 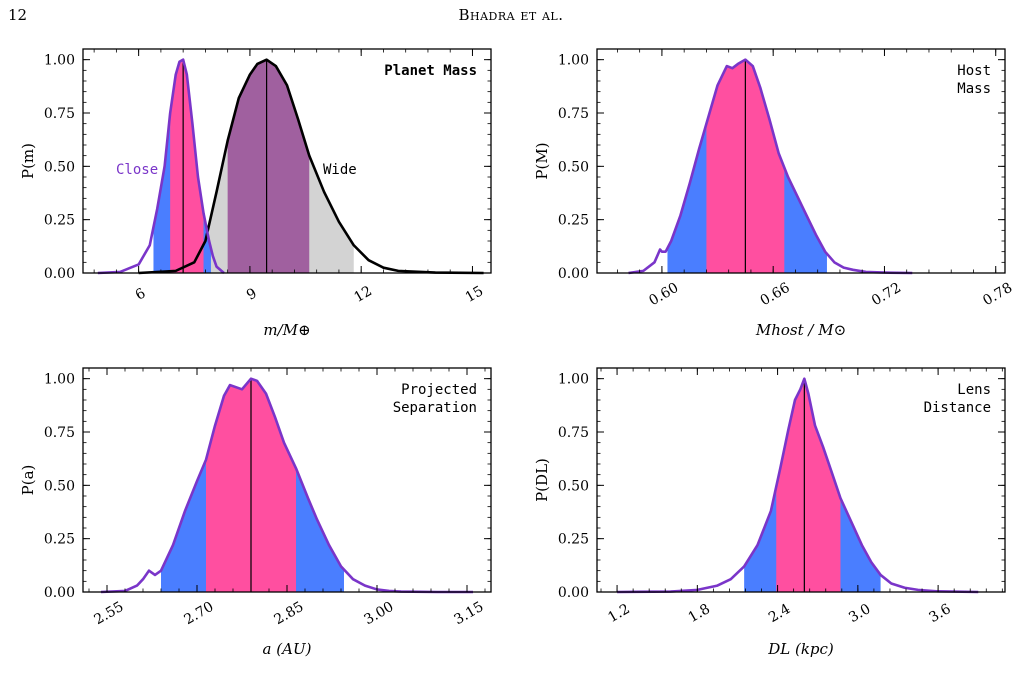 What do you see at coordinates (268, 167) in the screenshot?
I see `wide-ci68-band` at bounding box center [268, 167].